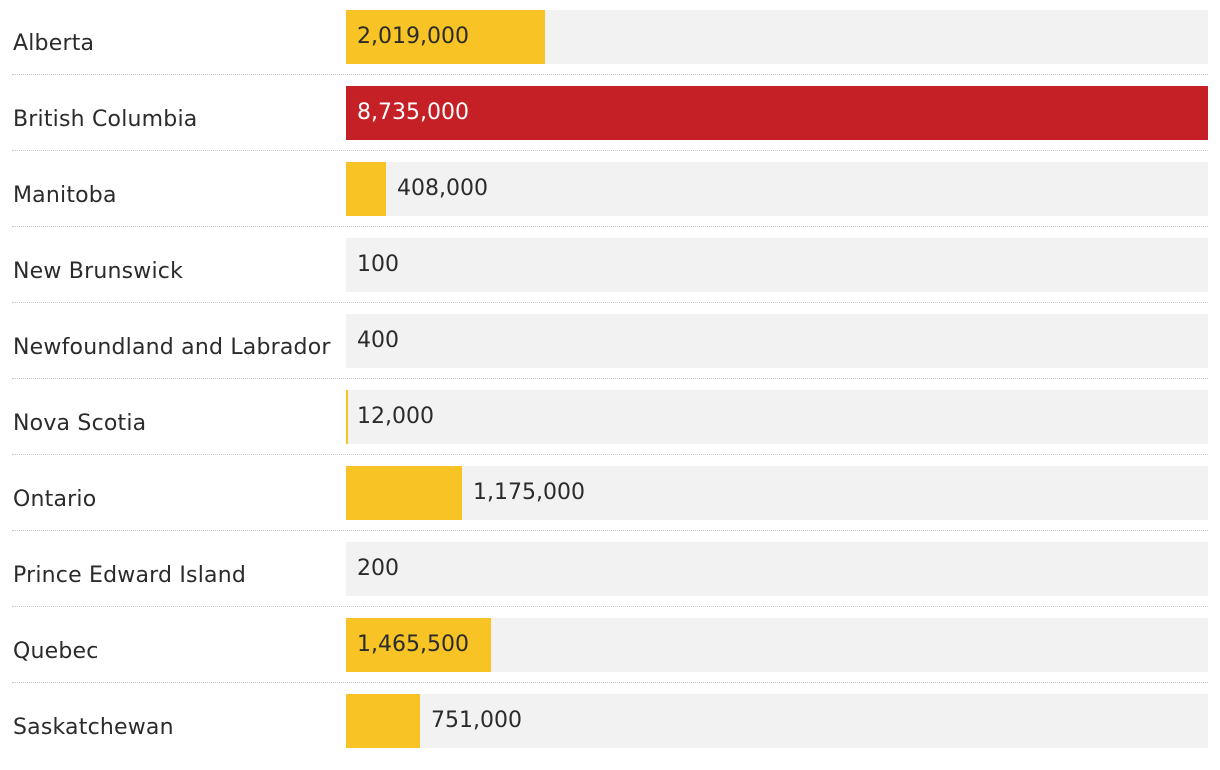 This screenshot has height=770, width=1220. What do you see at coordinates (777, 37) in the screenshot?
I see `bar-track: 2,019,000` at bounding box center [777, 37].